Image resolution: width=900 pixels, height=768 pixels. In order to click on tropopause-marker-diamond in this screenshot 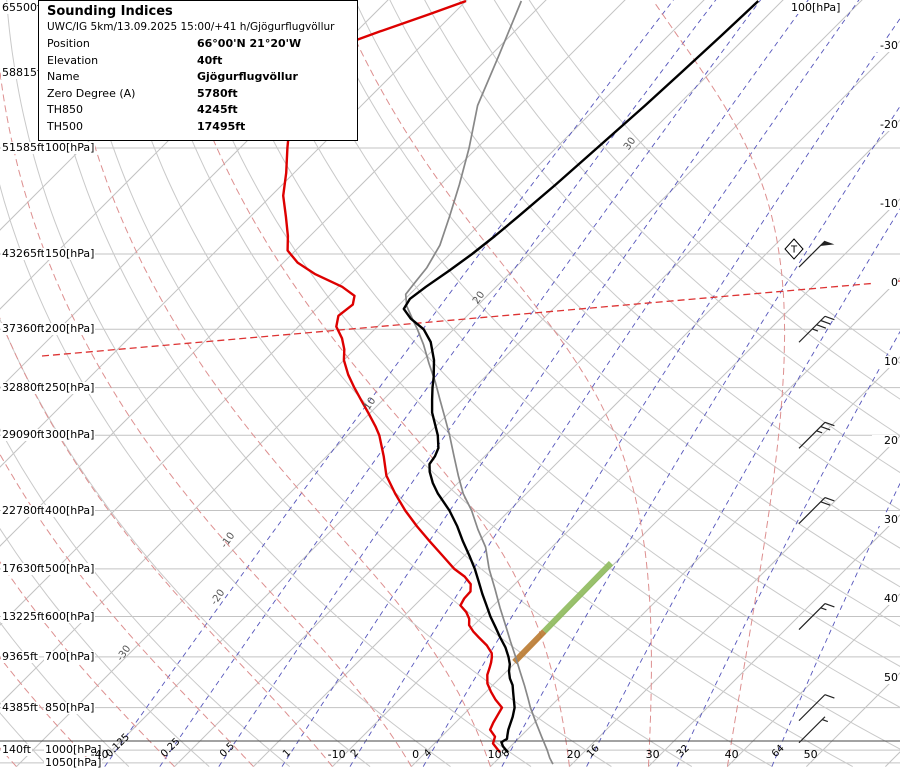, I will do `click(794, 249)`.